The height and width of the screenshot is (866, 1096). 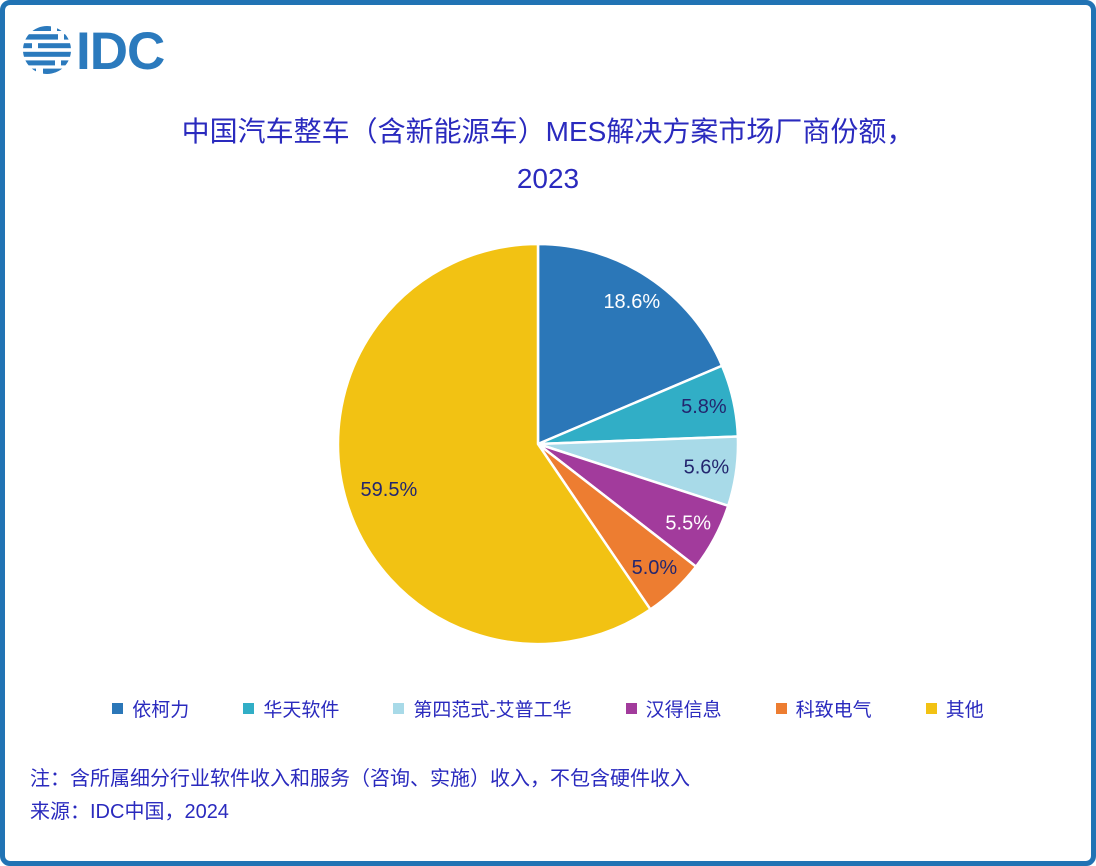 I want to click on legend-item-6: 其他, so click(x=954, y=708).